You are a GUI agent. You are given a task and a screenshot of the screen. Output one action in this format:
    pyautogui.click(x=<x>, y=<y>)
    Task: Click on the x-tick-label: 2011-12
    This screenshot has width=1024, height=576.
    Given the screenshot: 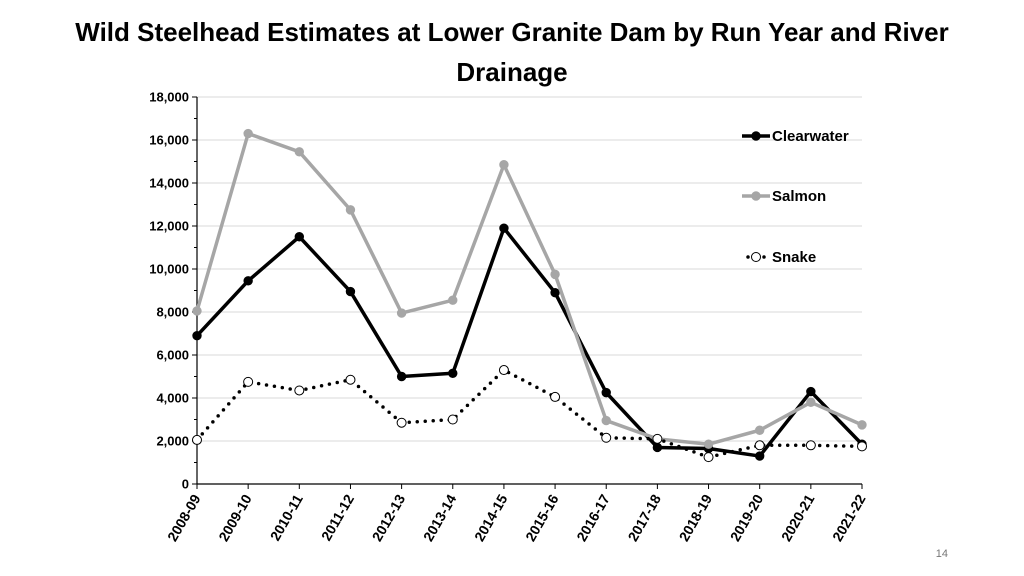 What is the action you would take?
    pyautogui.click(x=337, y=517)
    